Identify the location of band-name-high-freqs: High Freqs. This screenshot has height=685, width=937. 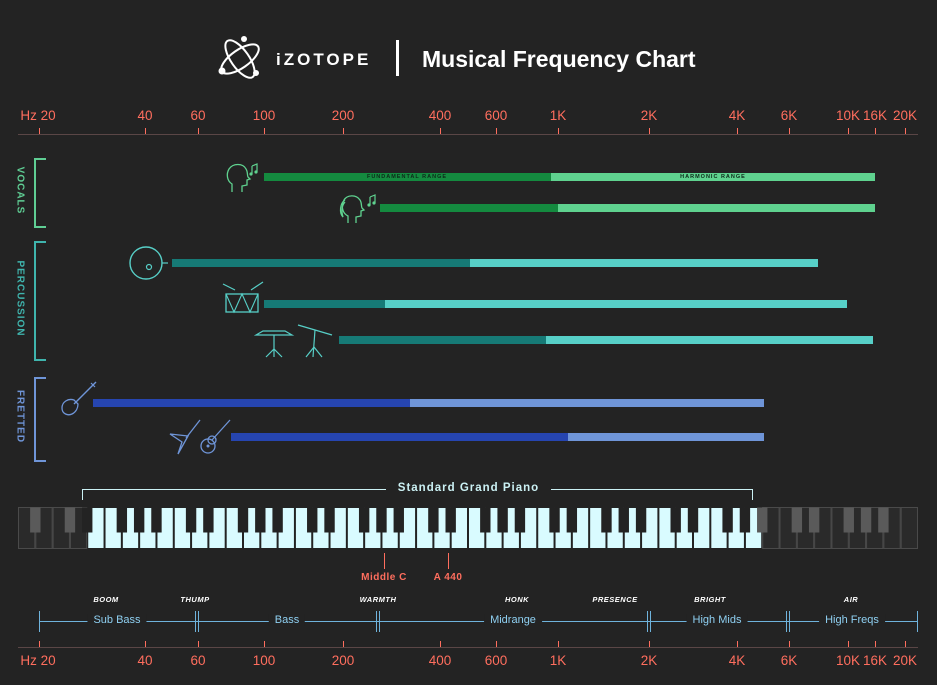
(852, 620).